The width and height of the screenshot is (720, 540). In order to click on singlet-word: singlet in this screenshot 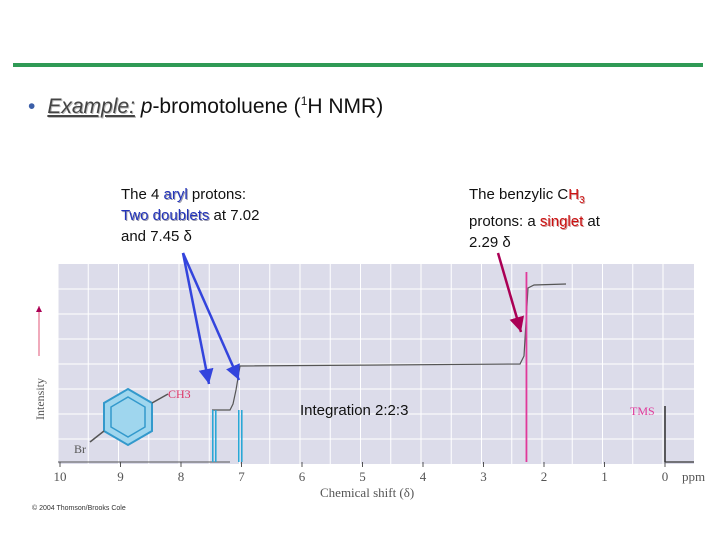, I will do `click(561, 221)`.